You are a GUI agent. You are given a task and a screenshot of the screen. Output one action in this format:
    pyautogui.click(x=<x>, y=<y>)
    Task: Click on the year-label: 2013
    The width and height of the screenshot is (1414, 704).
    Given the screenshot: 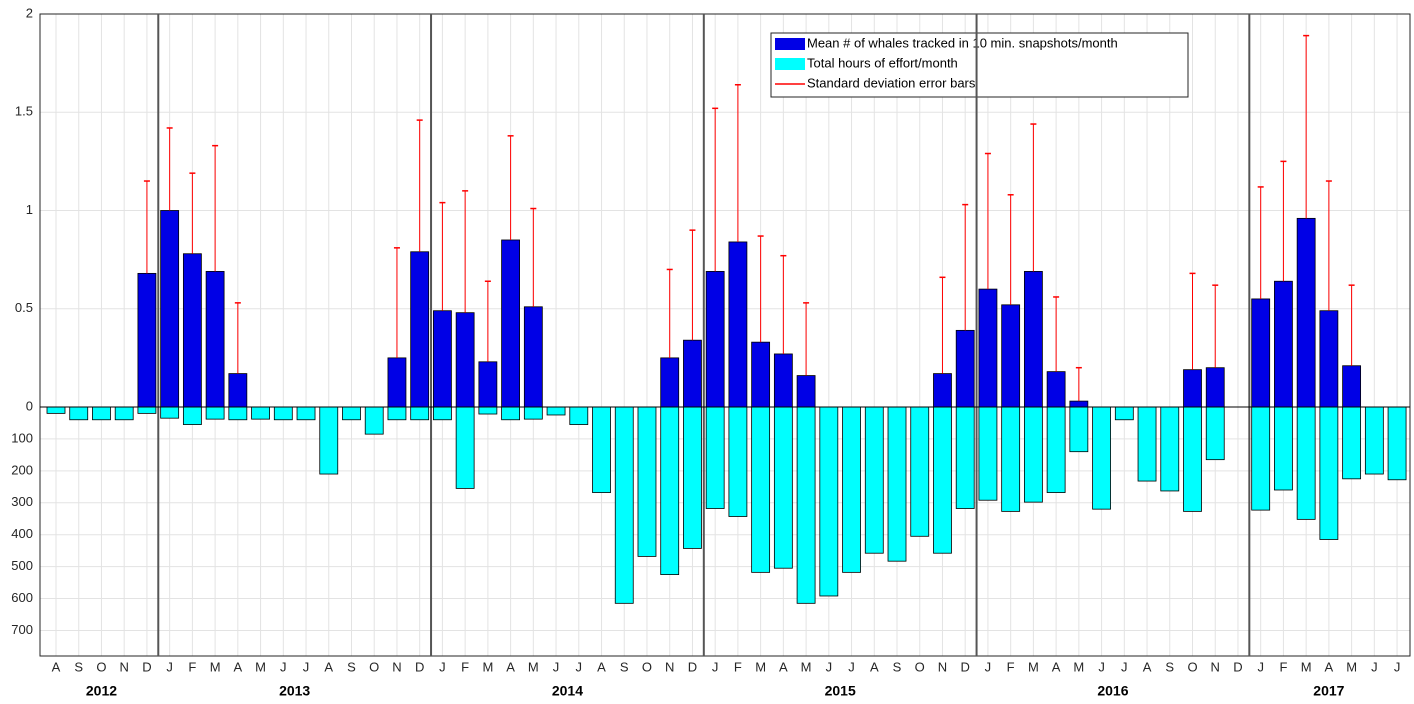 What is the action you would take?
    pyautogui.click(x=294, y=691)
    